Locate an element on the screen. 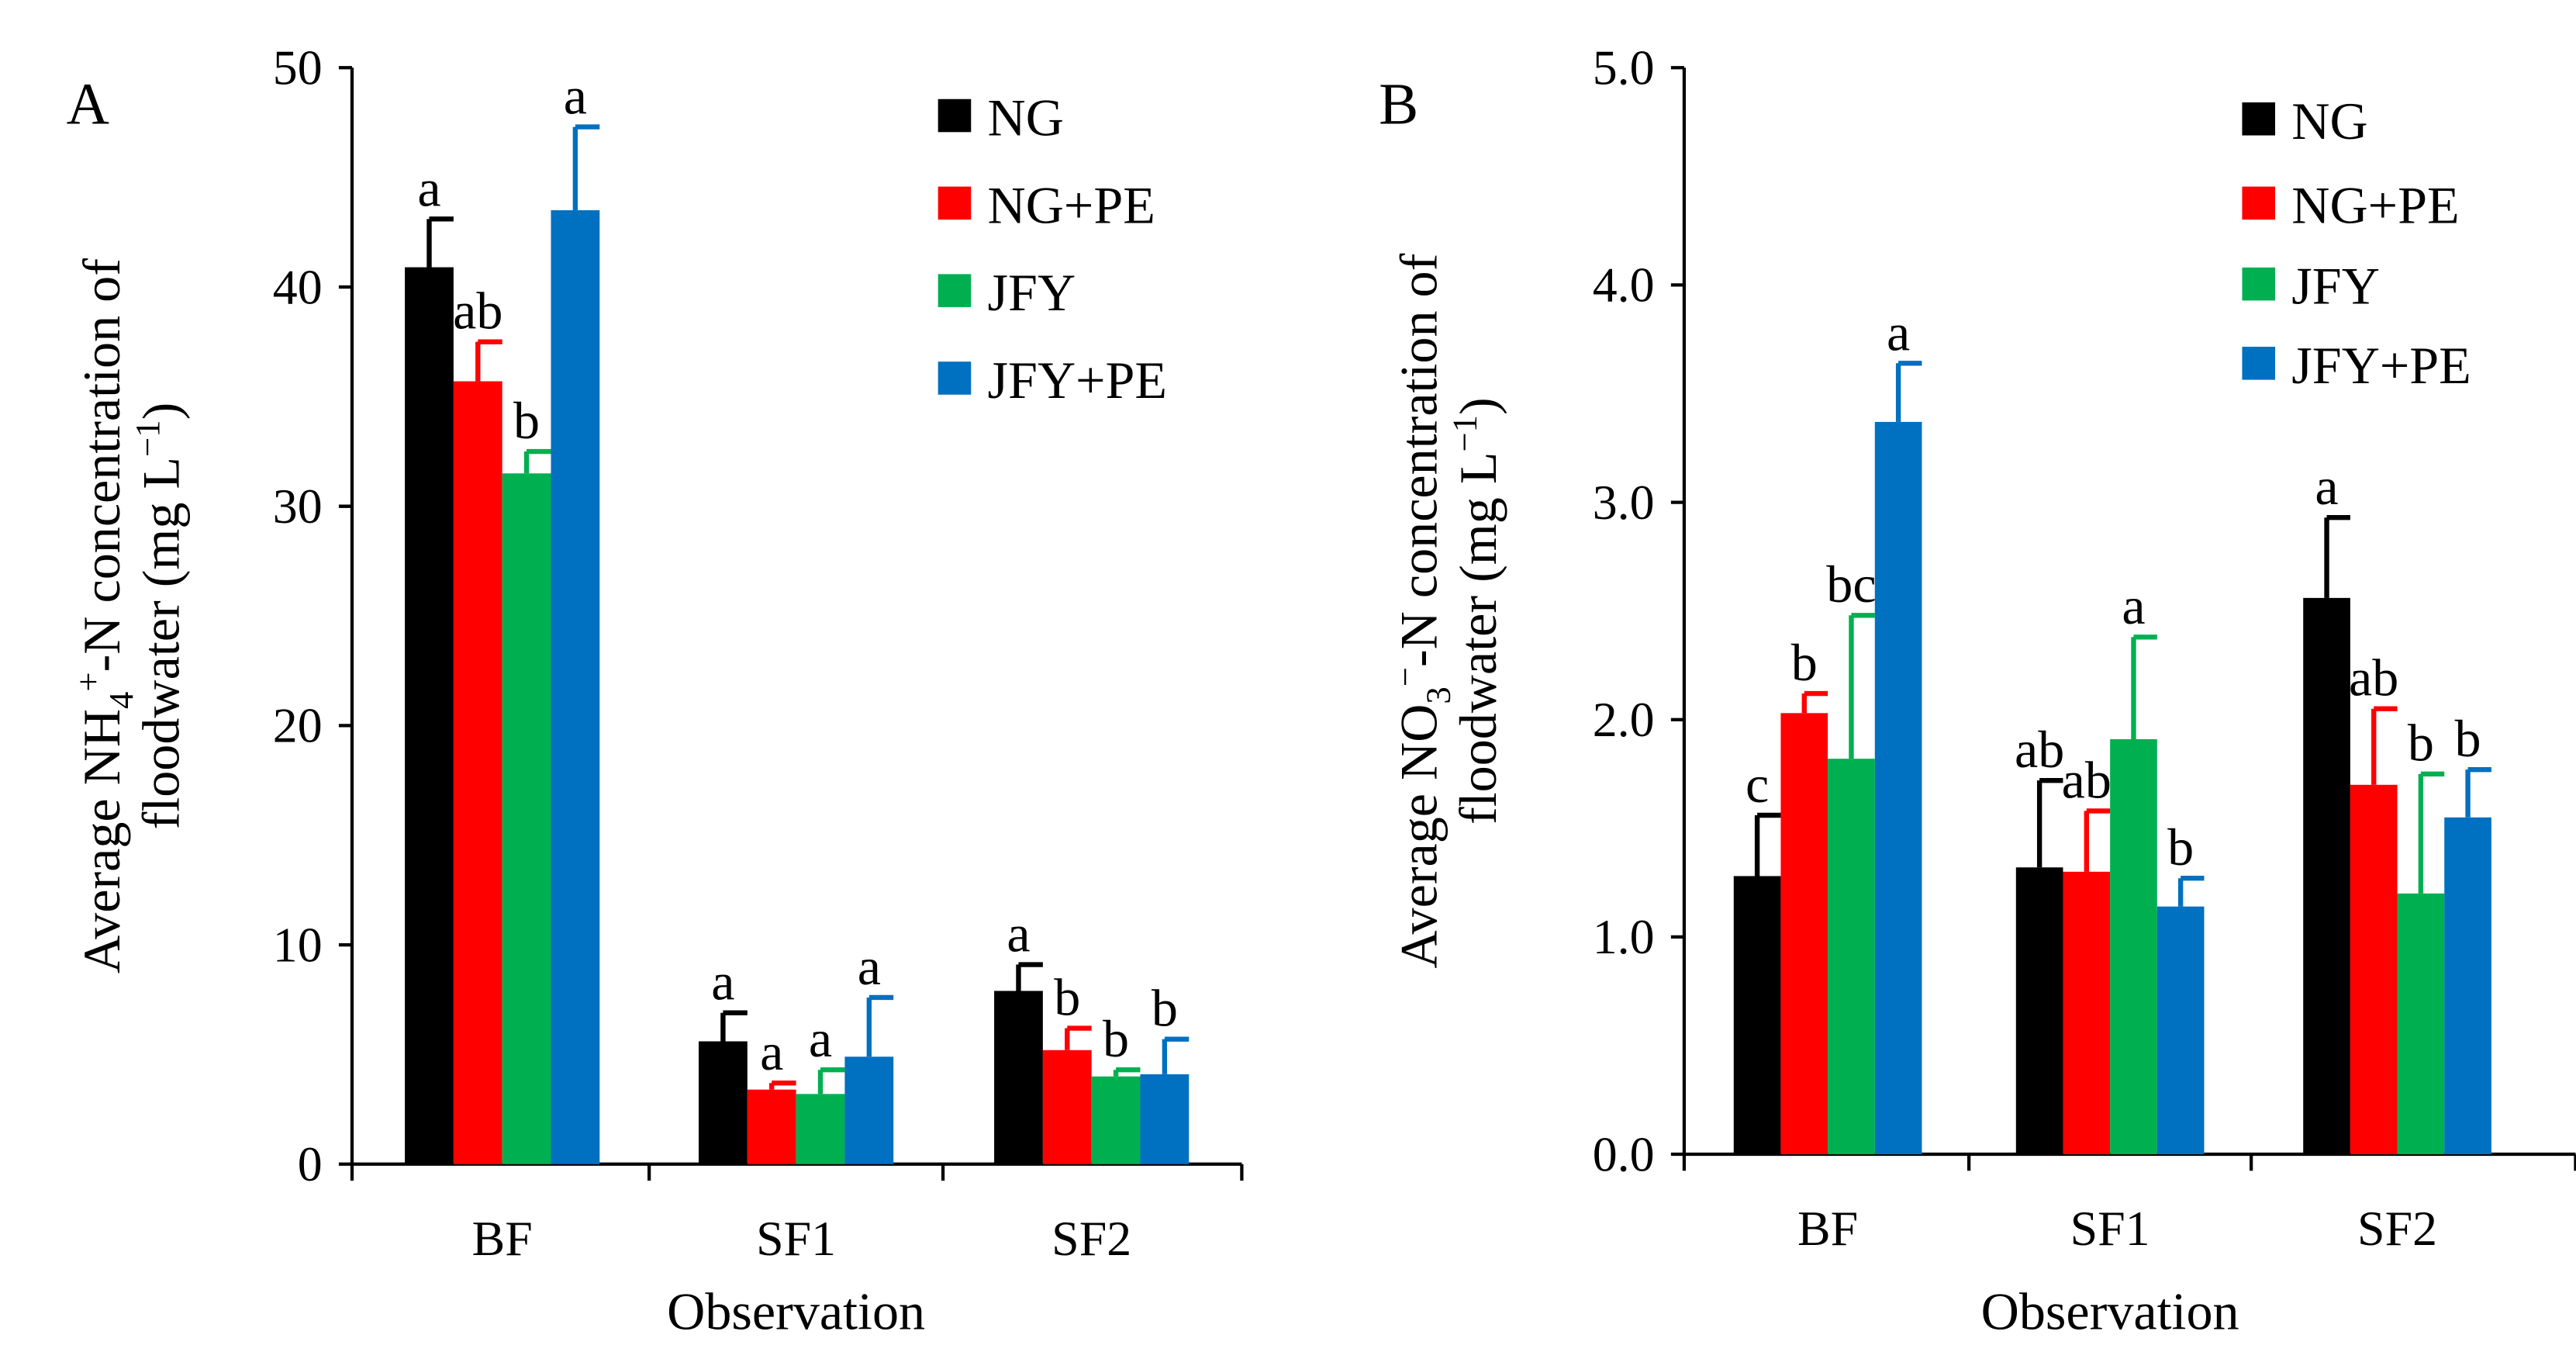  y-tick-label: 1.0 is located at coordinates (1624, 936).